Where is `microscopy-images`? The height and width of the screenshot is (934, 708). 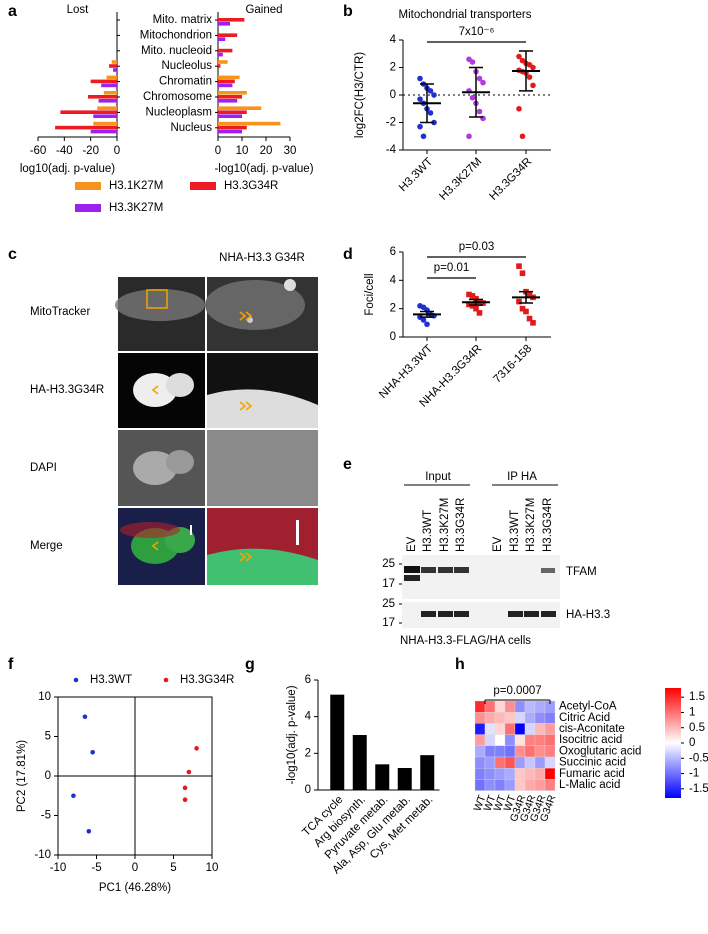 microscopy-images is located at coordinates (216, 431).